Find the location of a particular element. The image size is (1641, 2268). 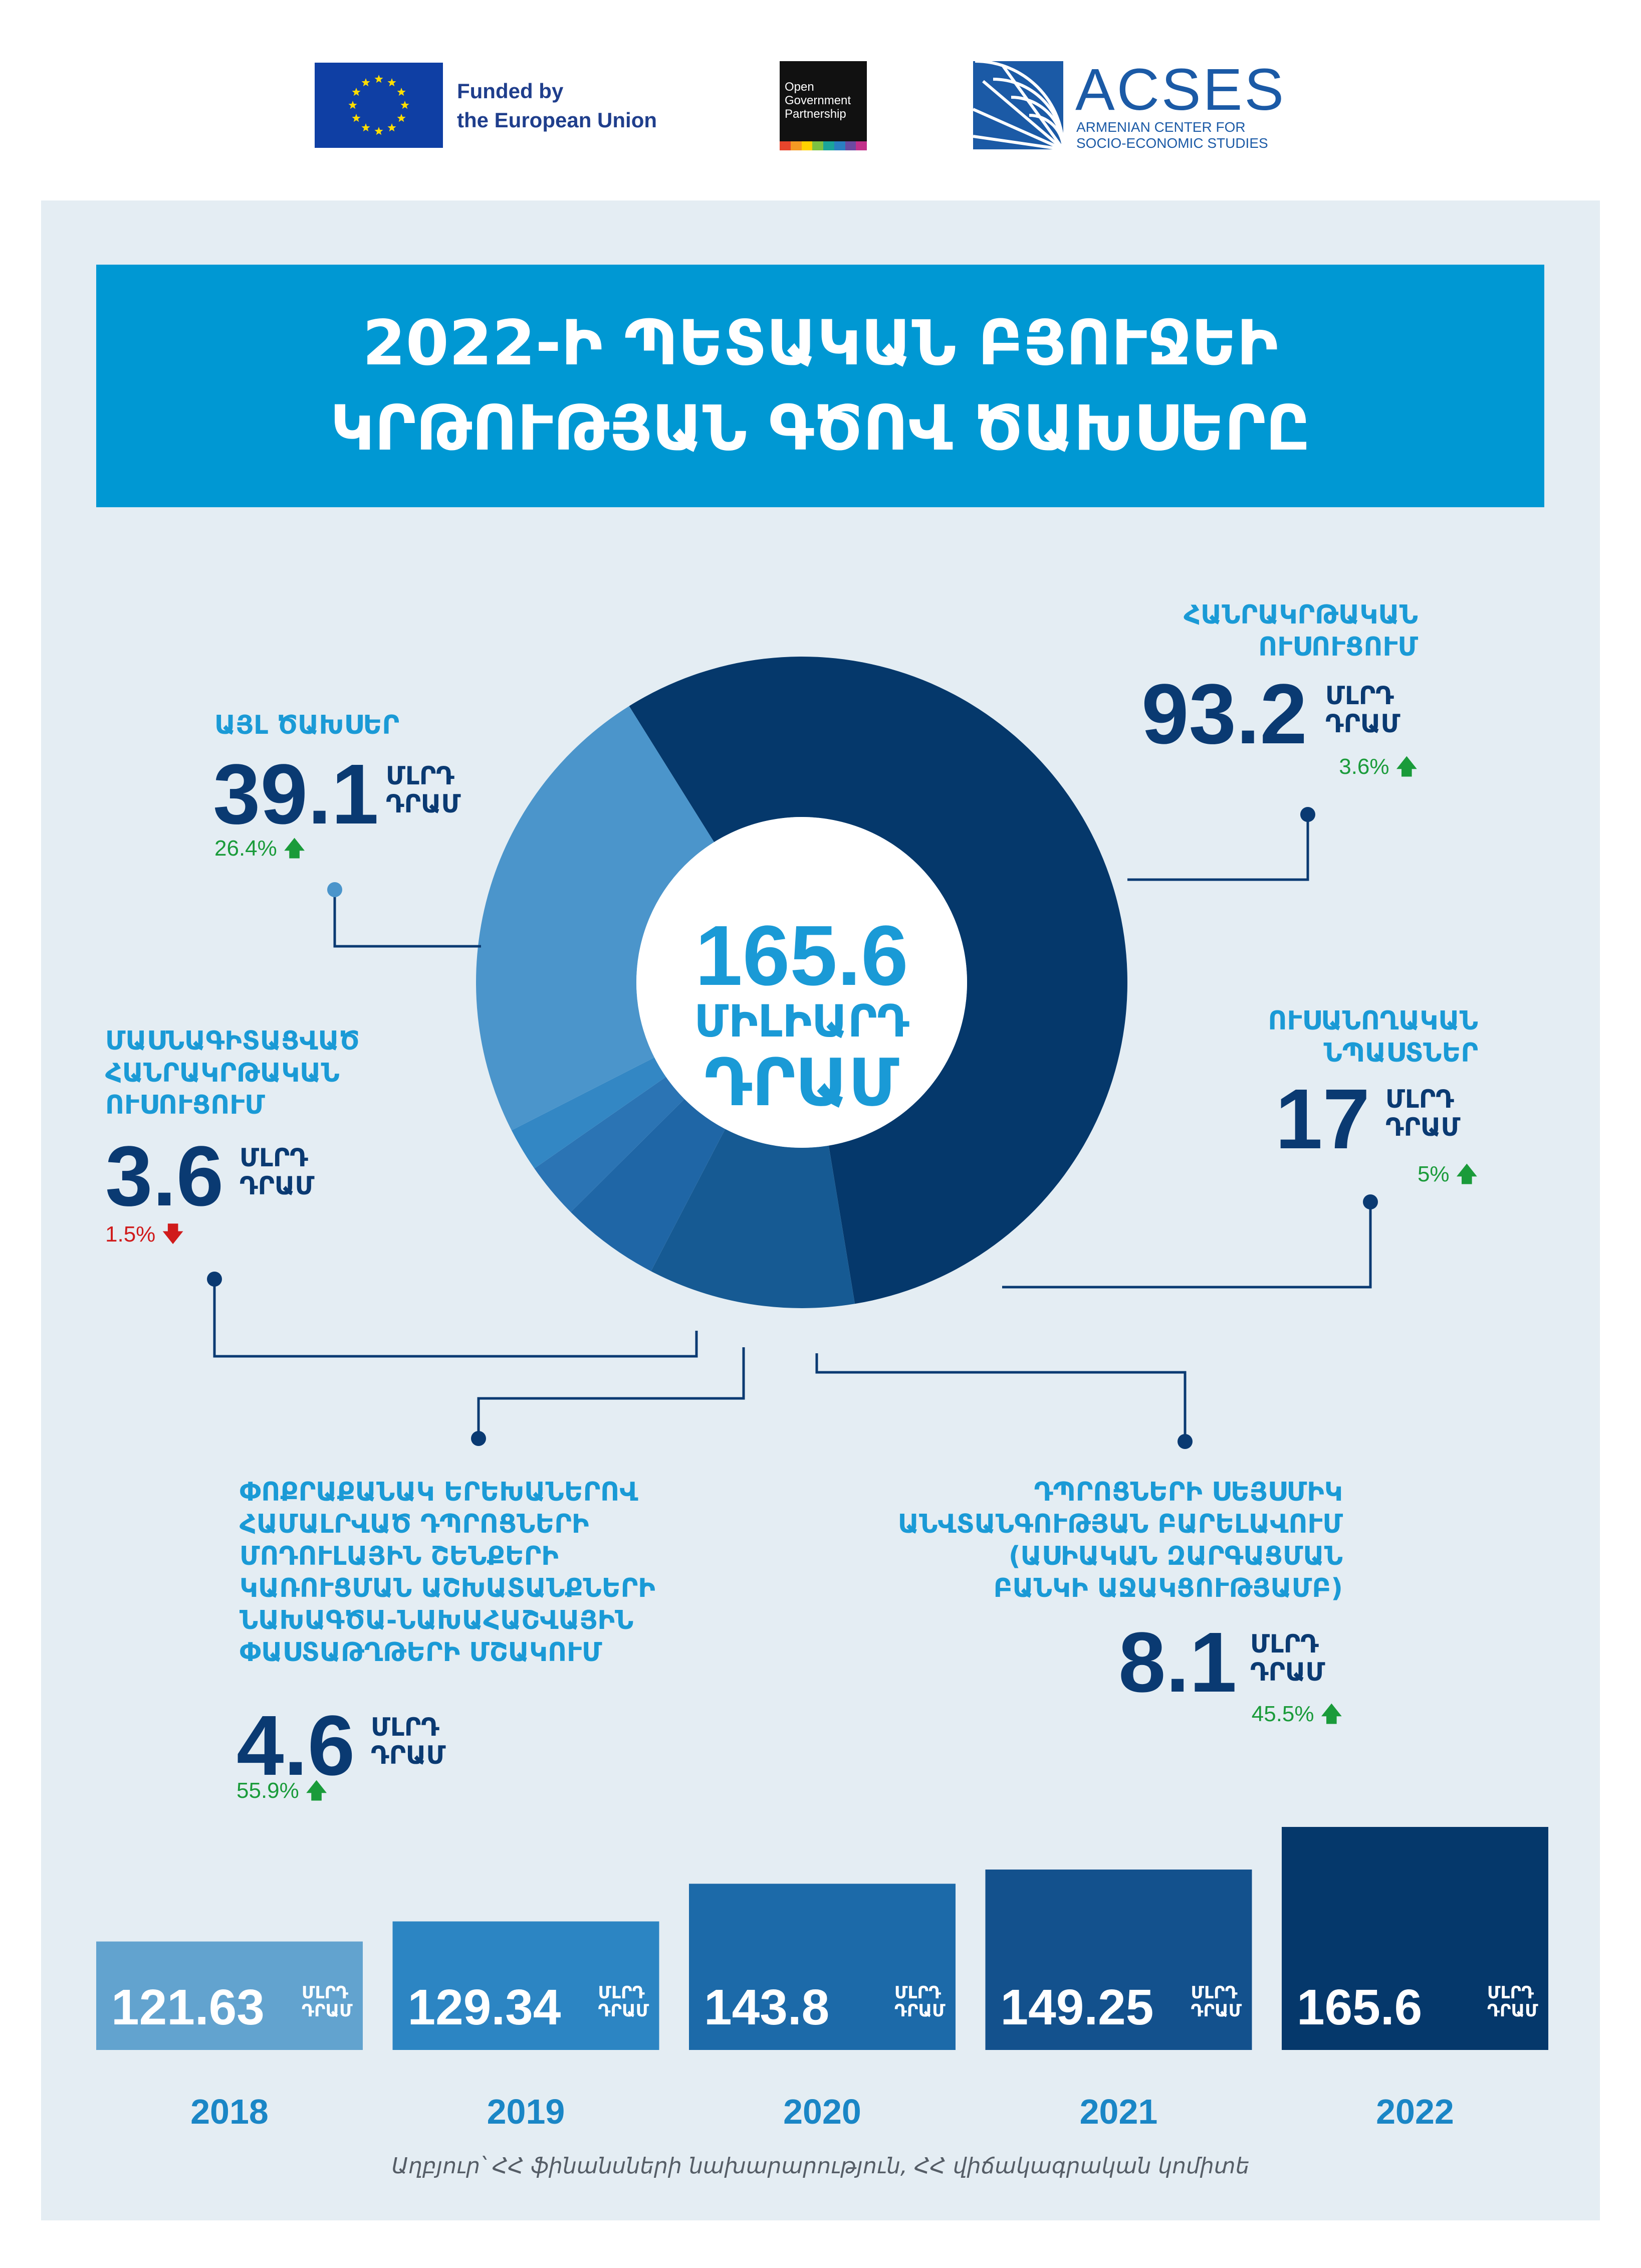

eu-flag-logo is located at coordinates (379, 106).